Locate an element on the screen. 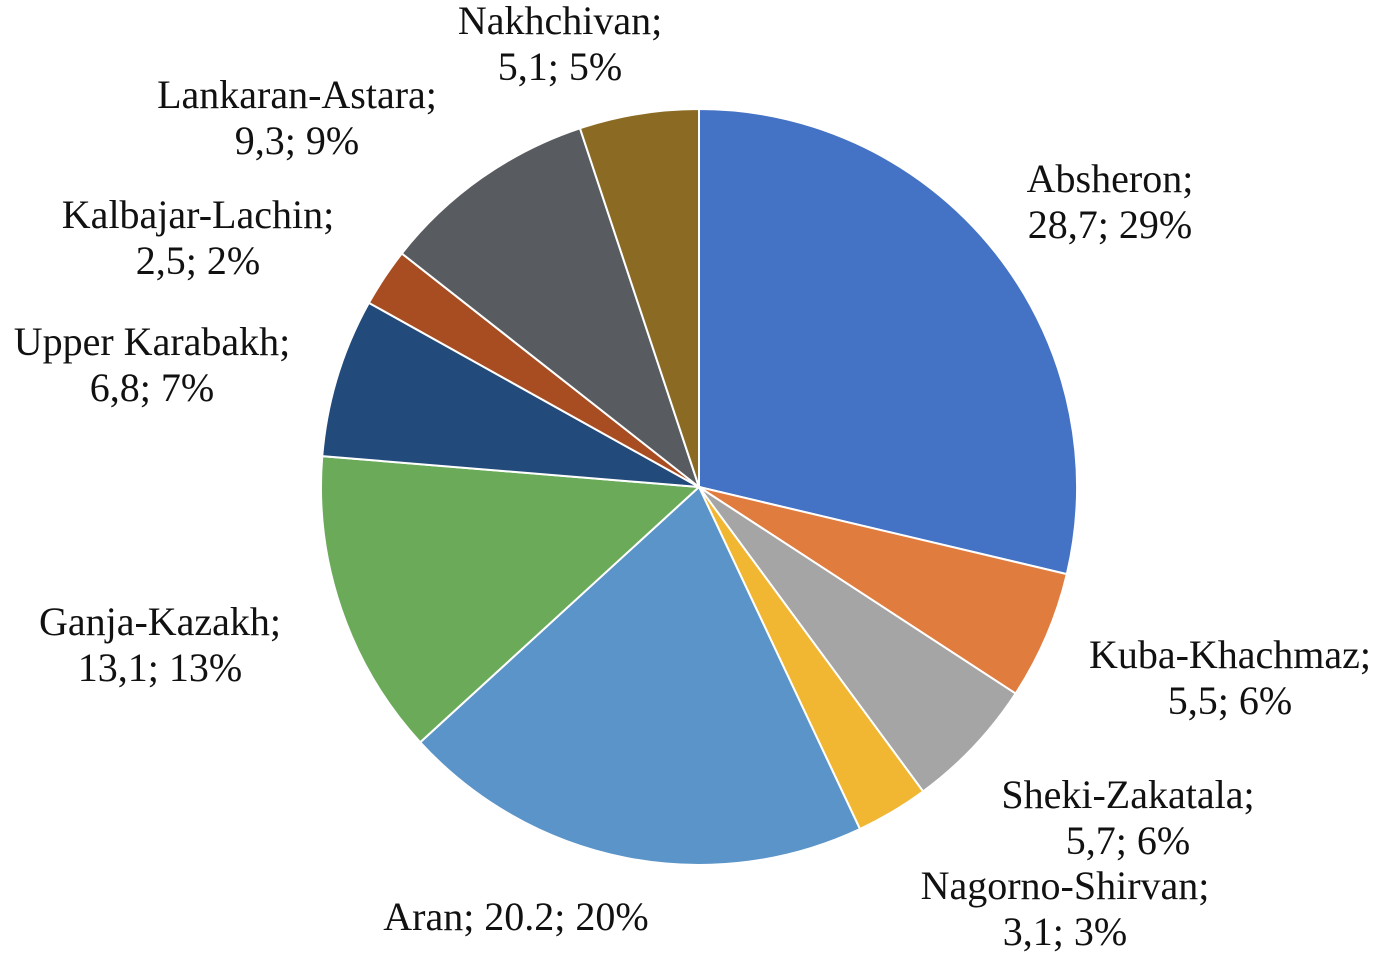 The image size is (1392, 967). data-label-line: Sheki-Zakatala; is located at coordinates (1127, 794).